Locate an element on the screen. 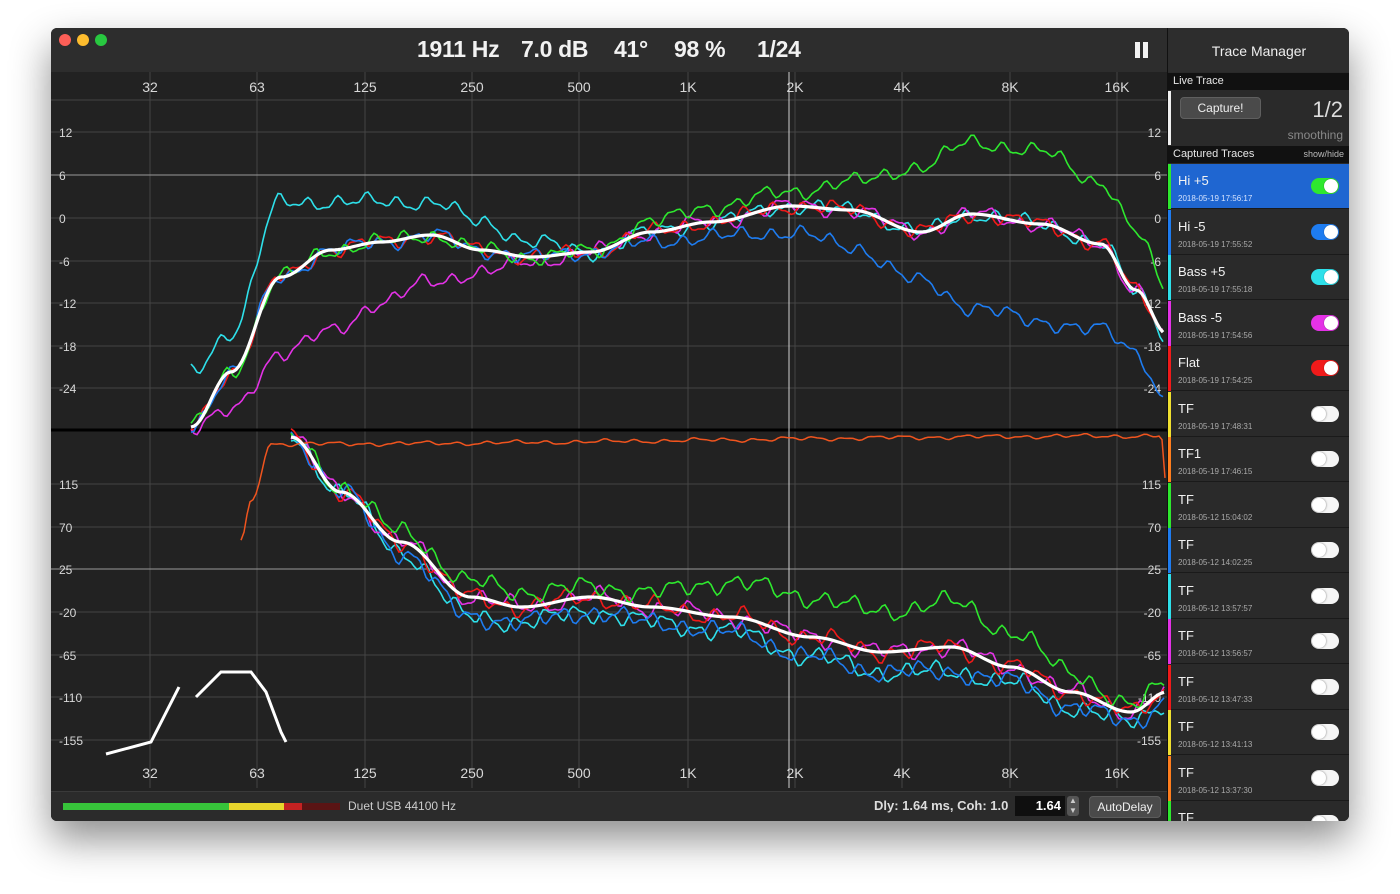 The width and height of the screenshot is (1400, 894). trace-name: Flat is located at coordinates (1189, 362).